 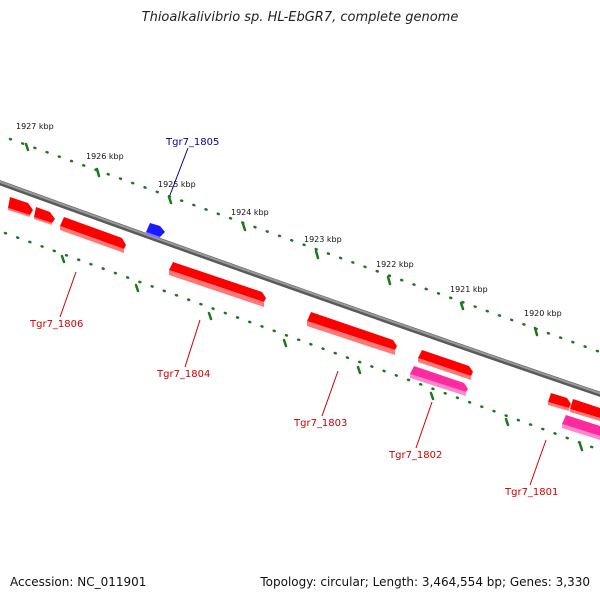 What do you see at coordinates (531, 492) in the screenshot?
I see `gene-label-tgr7-1801: Tgr7_1801` at bounding box center [531, 492].